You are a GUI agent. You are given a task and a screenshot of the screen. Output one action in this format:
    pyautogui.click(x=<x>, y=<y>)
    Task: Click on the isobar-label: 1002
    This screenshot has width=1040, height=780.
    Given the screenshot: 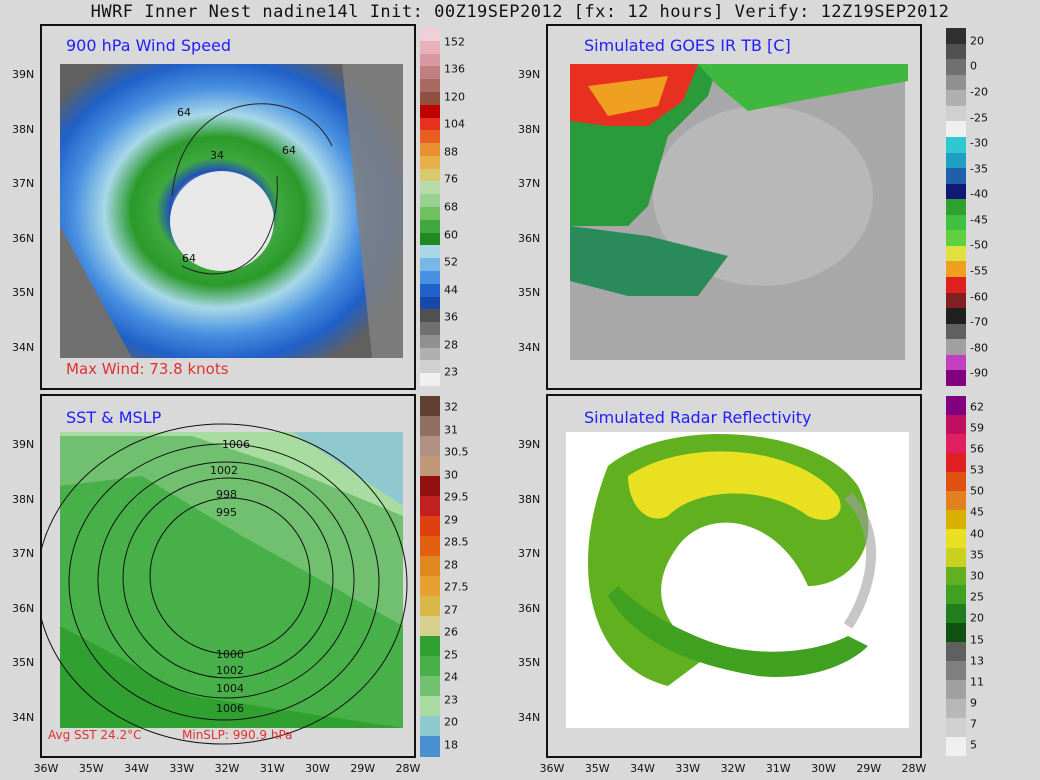 What is the action you would take?
    pyautogui.click(x=224, y=470)
    